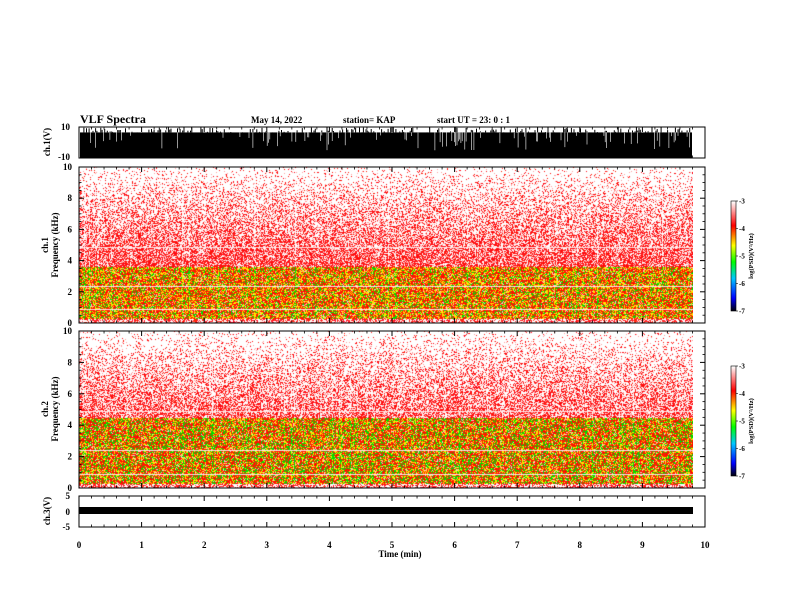 Image resolution: width=792 pixels, height=612 pixels. What do you see at coordinates (68, 496) in the screenshot?
I see `ch3-ytick-top: 5` at bounding box center [68, 496].